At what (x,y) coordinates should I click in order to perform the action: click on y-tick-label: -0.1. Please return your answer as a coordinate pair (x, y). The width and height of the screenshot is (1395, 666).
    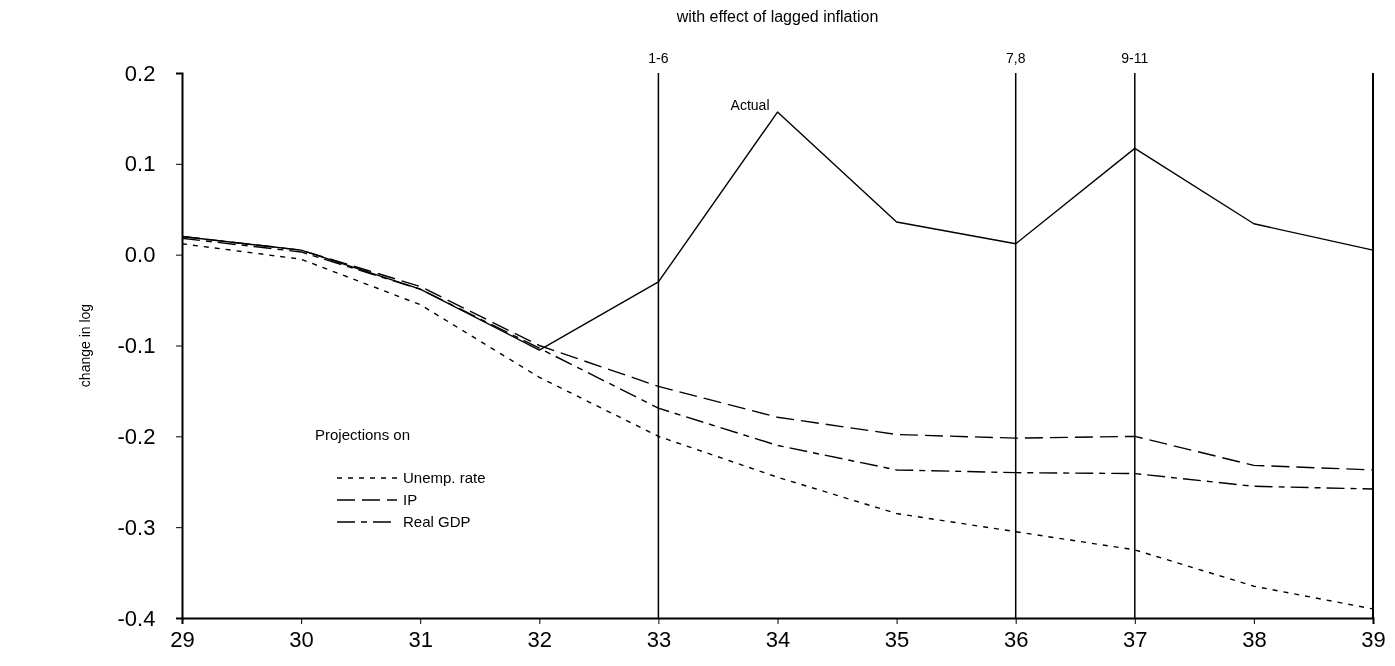
    Looking at the image, I should click on (136, 346).